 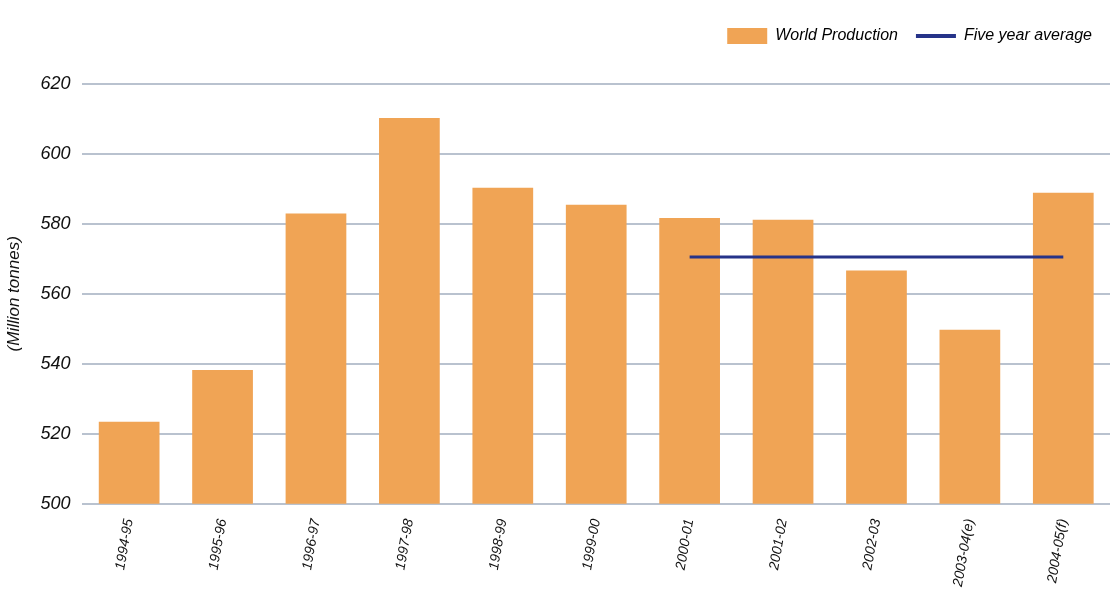 I want to click on x-tick-label: 1996-97, so click(x=310, y=543).